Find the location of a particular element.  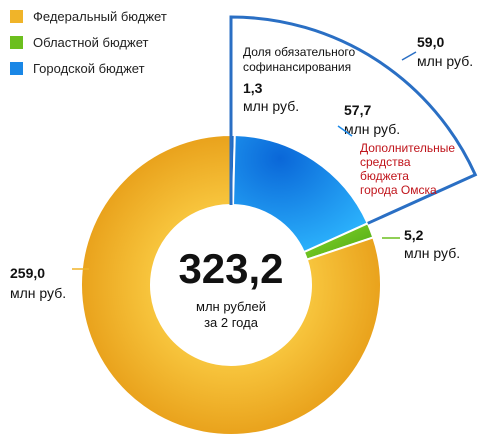

additional-label-line3: бюджета is located at coordinates (384, 176).